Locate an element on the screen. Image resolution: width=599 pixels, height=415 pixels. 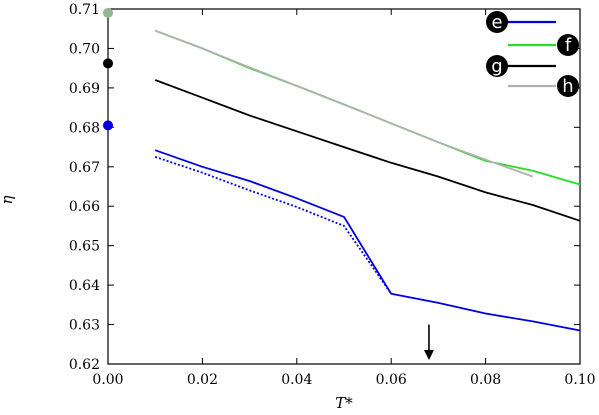
legend-badge-f is located at coordinates (568, 45).